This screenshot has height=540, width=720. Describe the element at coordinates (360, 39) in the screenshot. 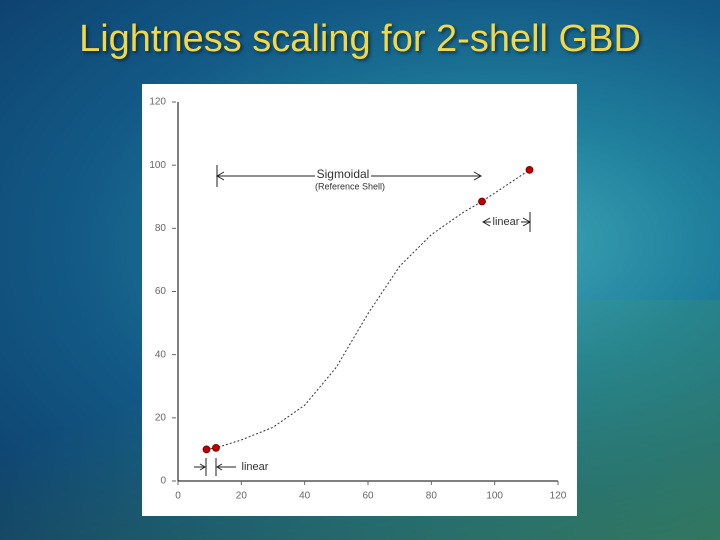

I see `slide-title: Lightness scaling for 2-shell GBD` at that location.